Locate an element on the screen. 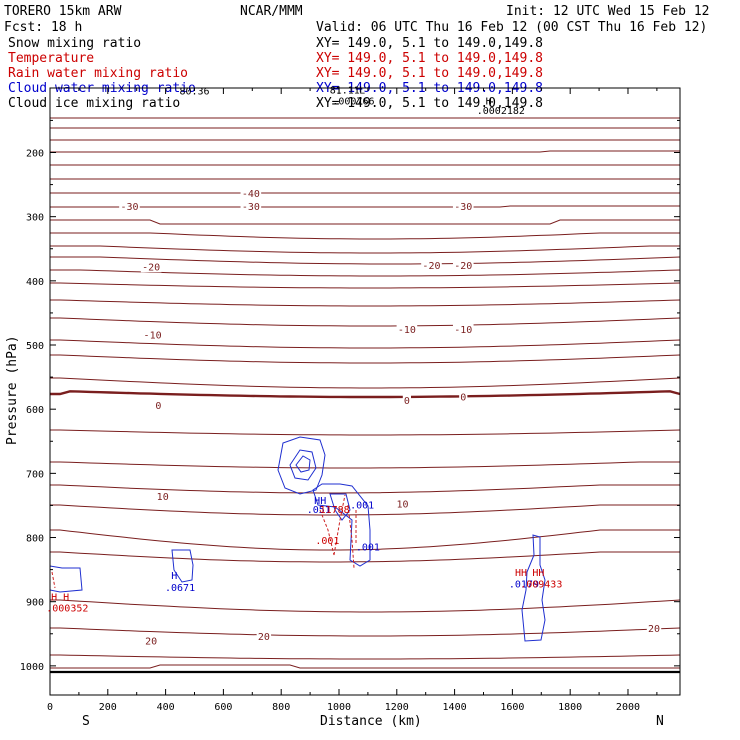 This screenshot has height=740, width=740. legend-rain-xy: XY= 149.0, 5.1 to 149.0,149.8 is located at coordinates (429, 73).